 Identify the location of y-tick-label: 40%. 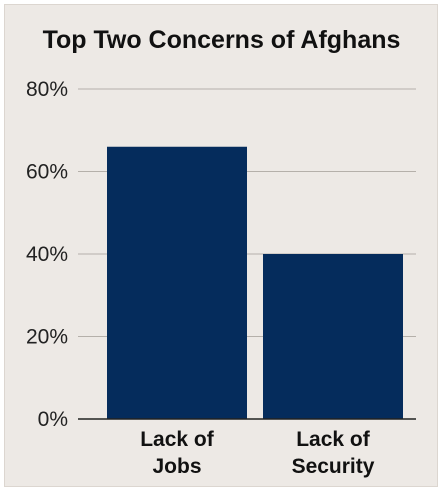
(47, 254).